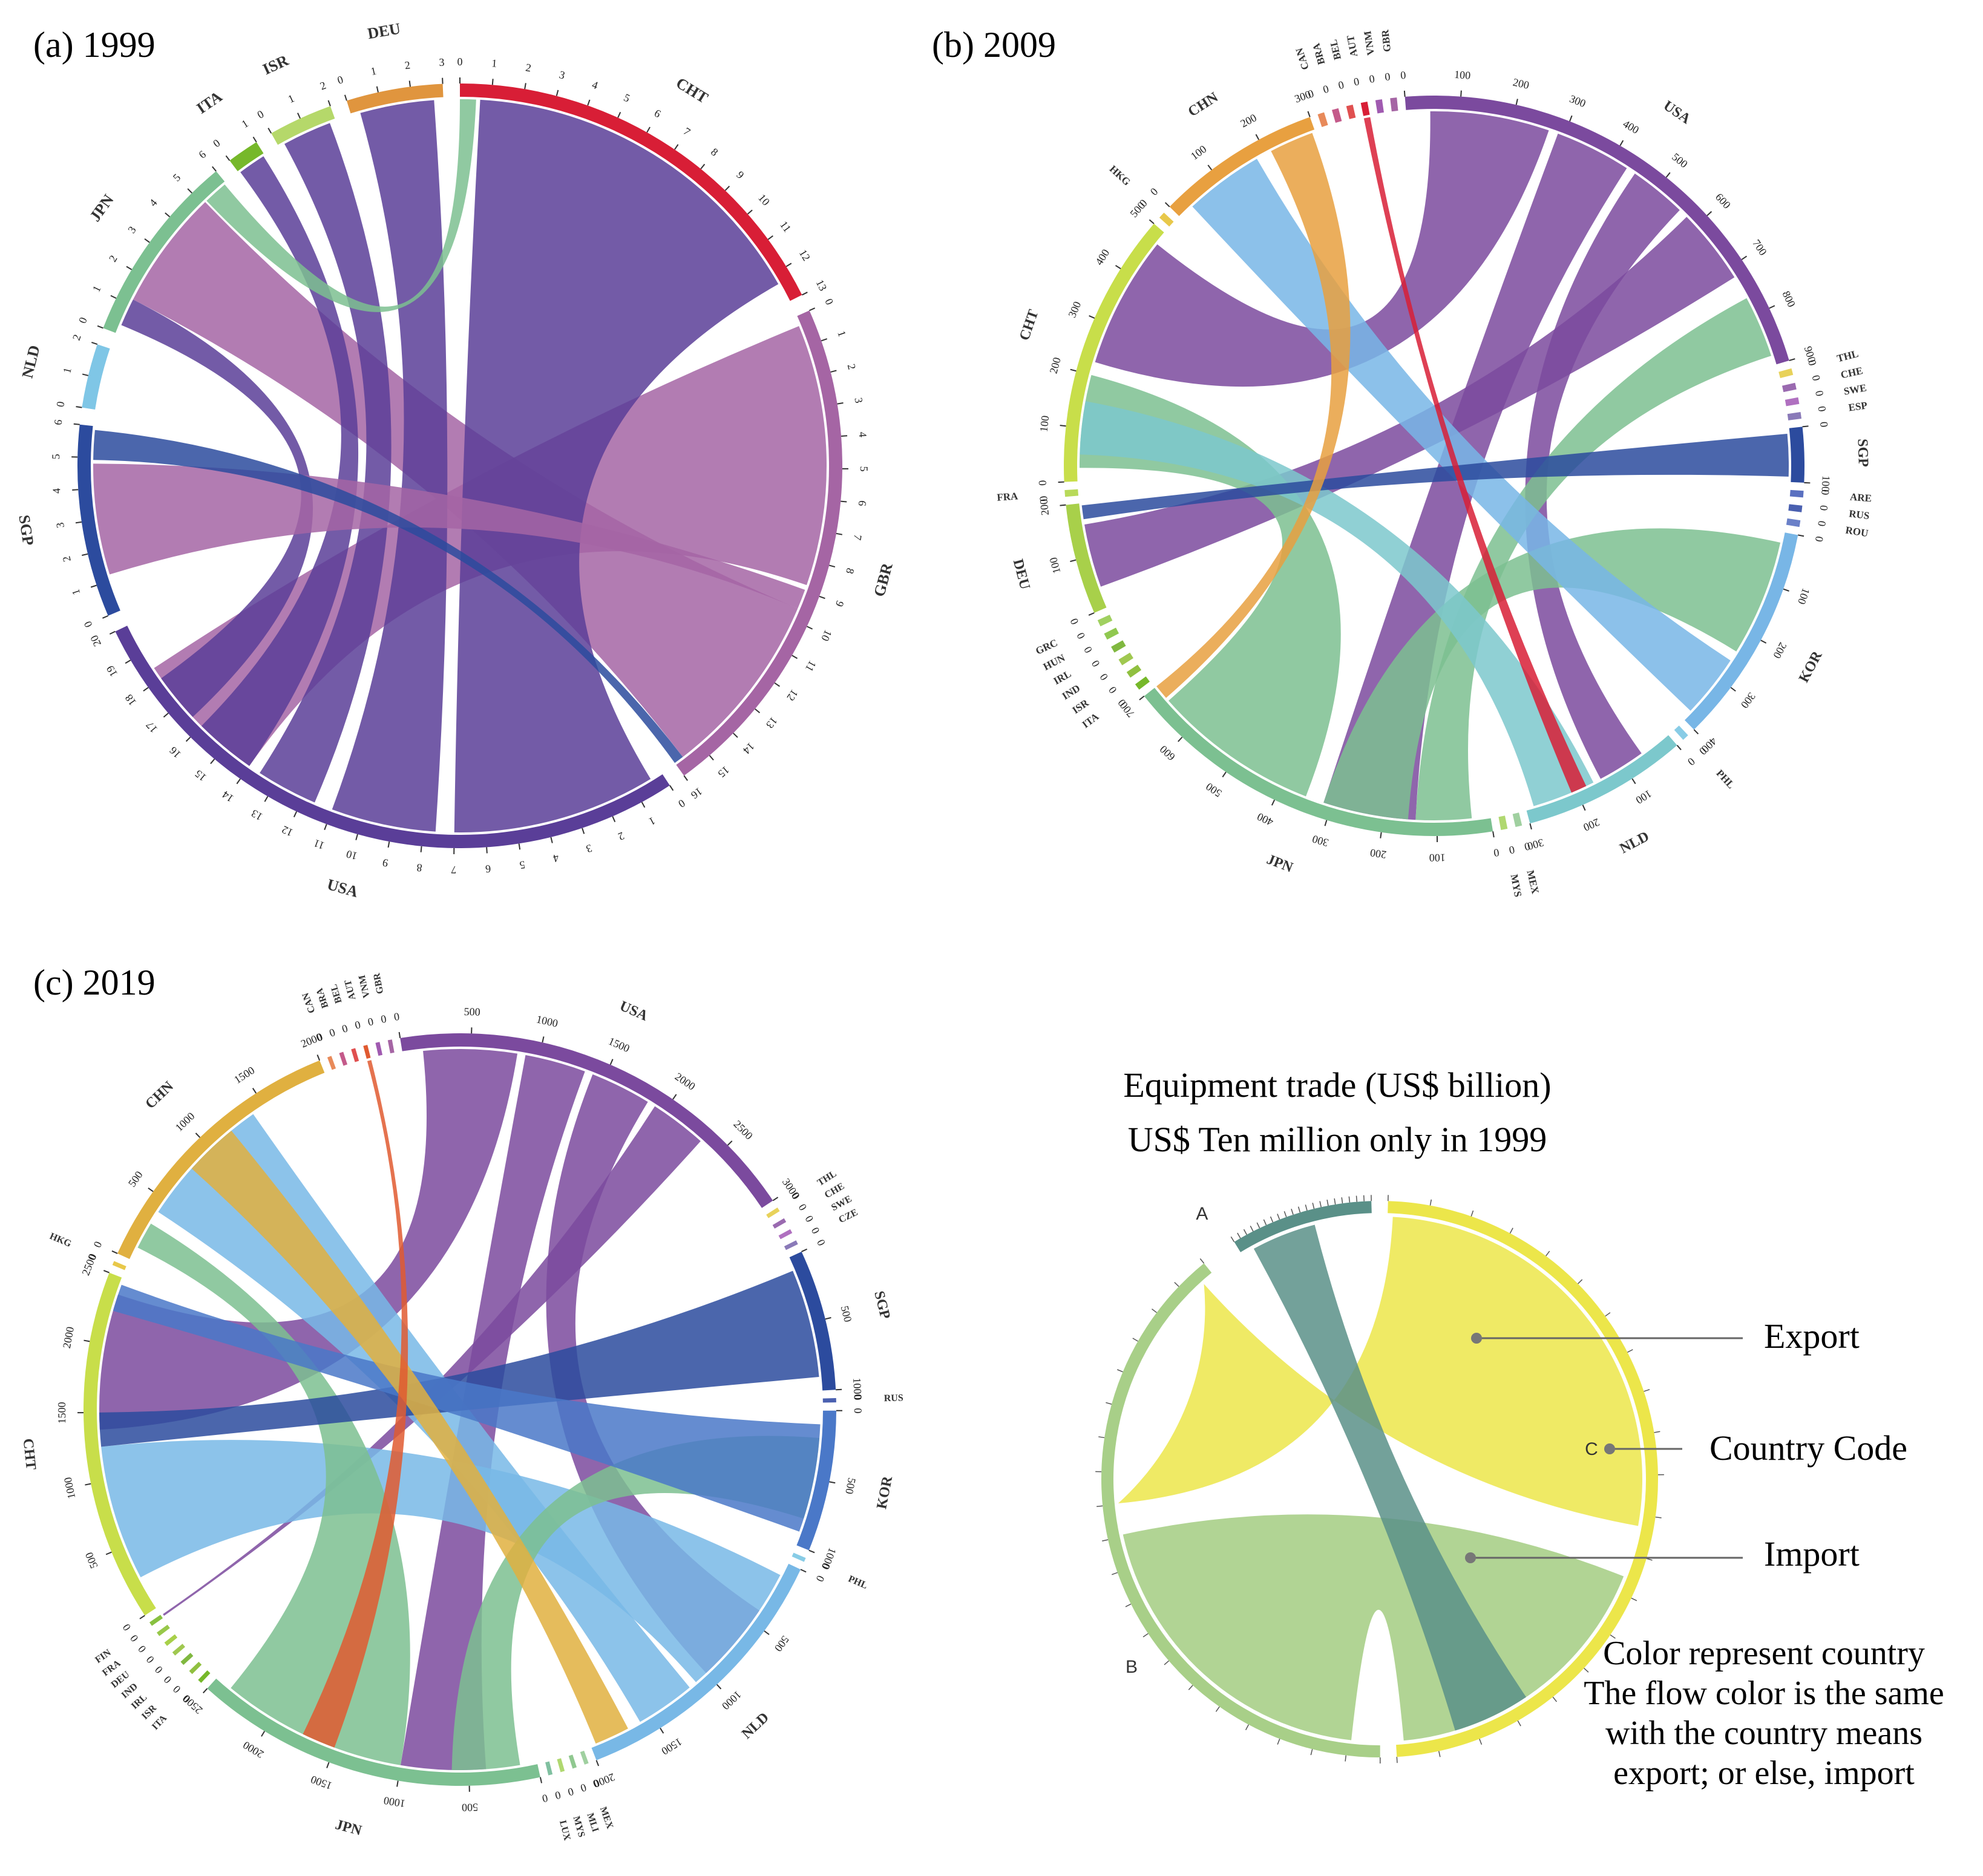  What do you see at coordinates (1596, 230) in the screenshot?
I see `arc-usa` at bounding box center [1596, 230].